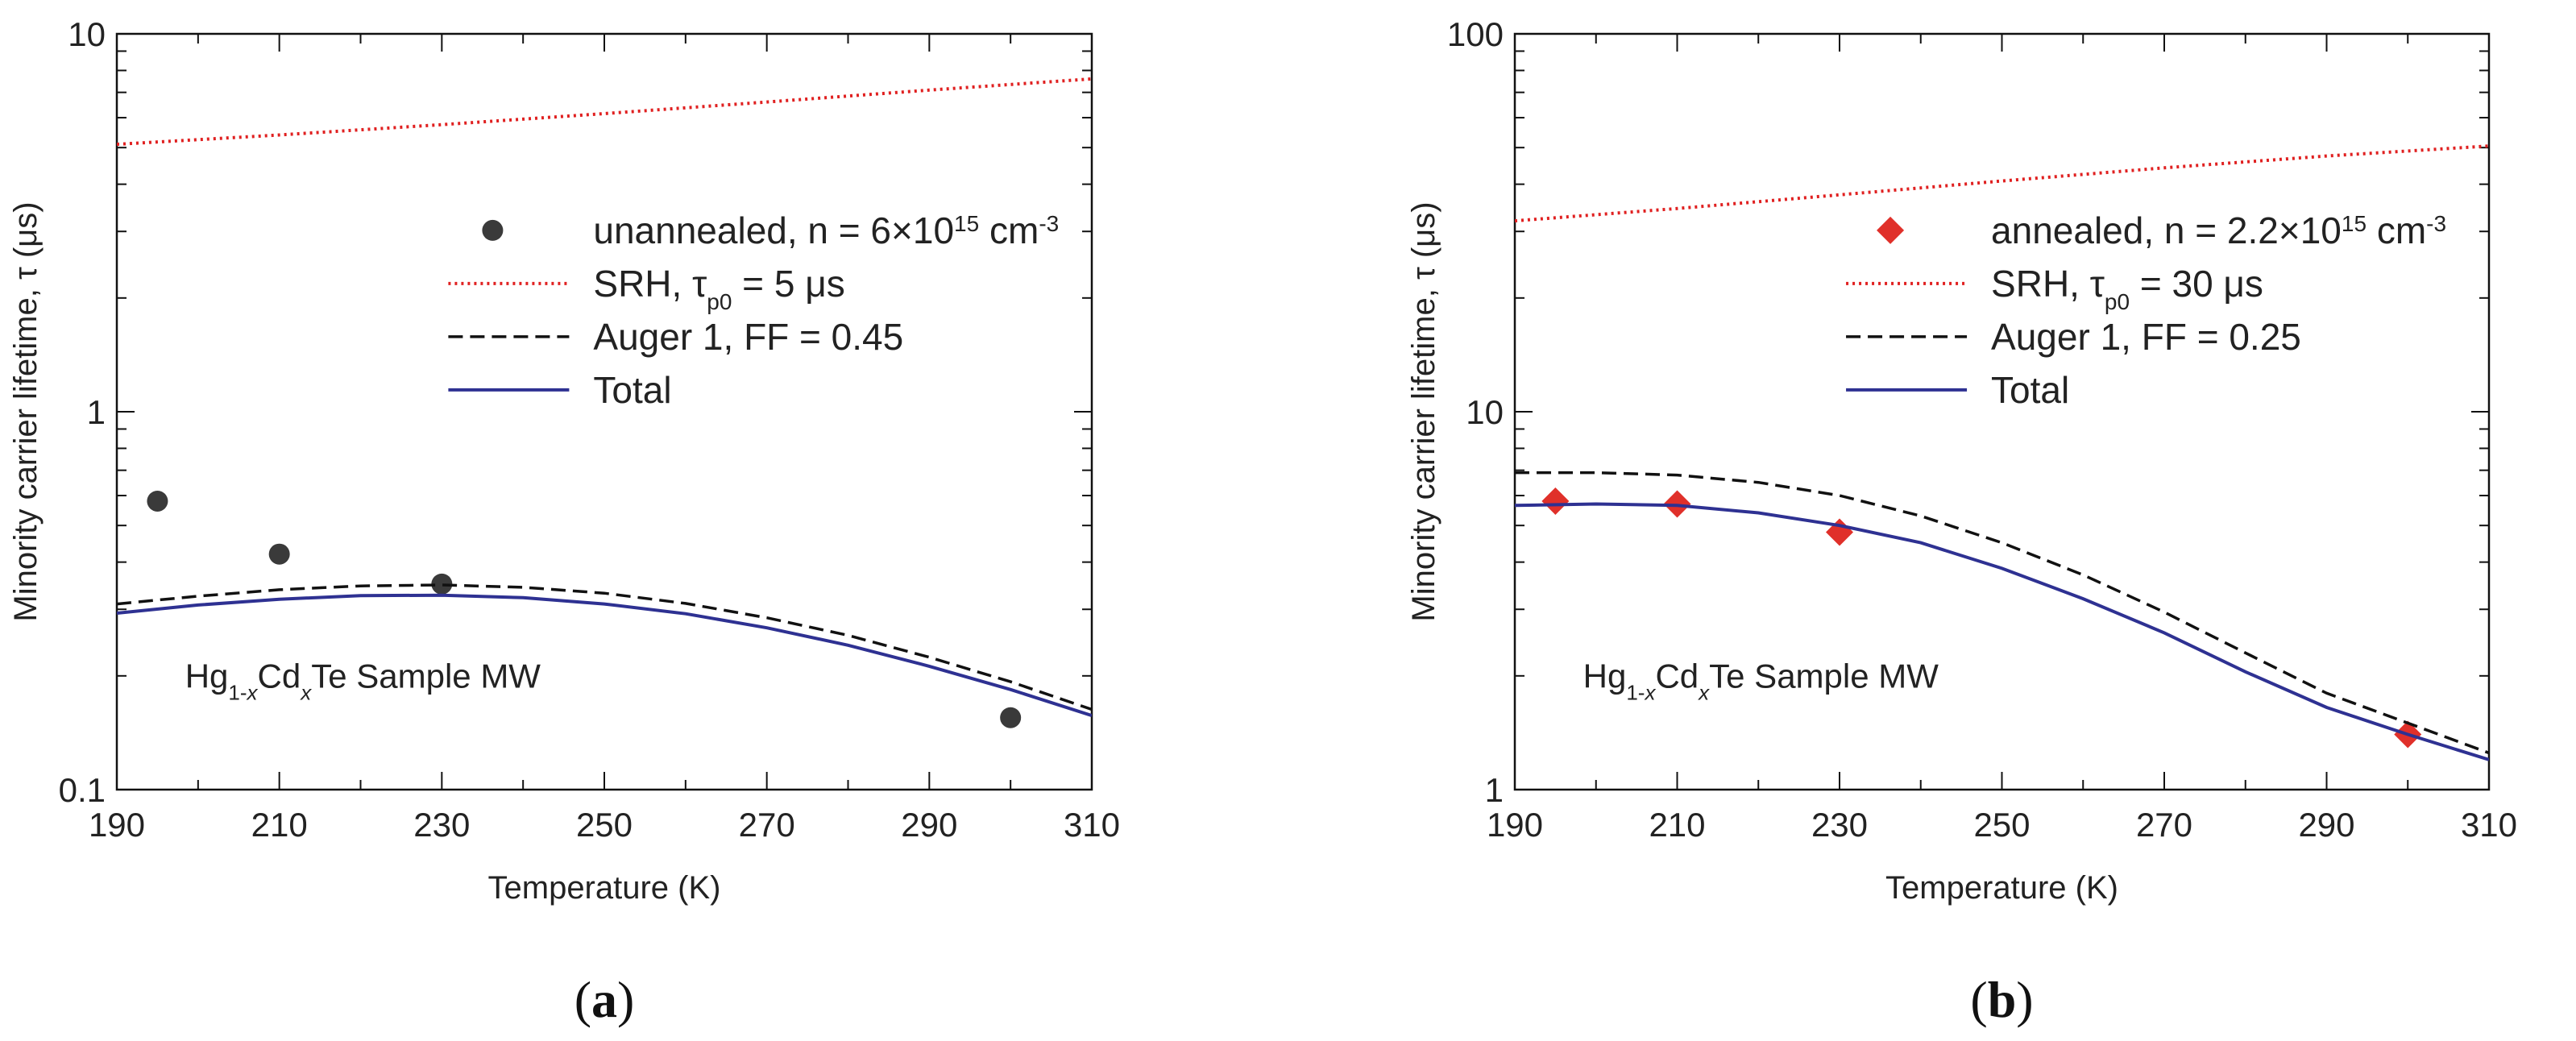 This screenshot has height=1041, width=2576. Describe the element at coordinates (1475, 34) in the screenshot. I see `y-tick-label: 100` at that location.